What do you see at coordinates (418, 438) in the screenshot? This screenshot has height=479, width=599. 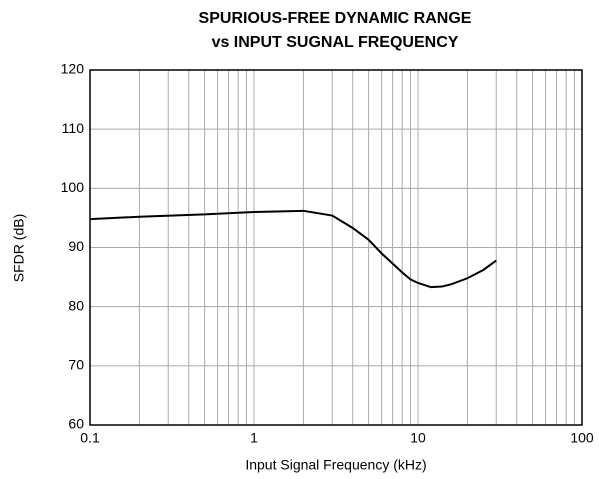 I see `x-tick-label: 10` at bounding box center [418, 438].